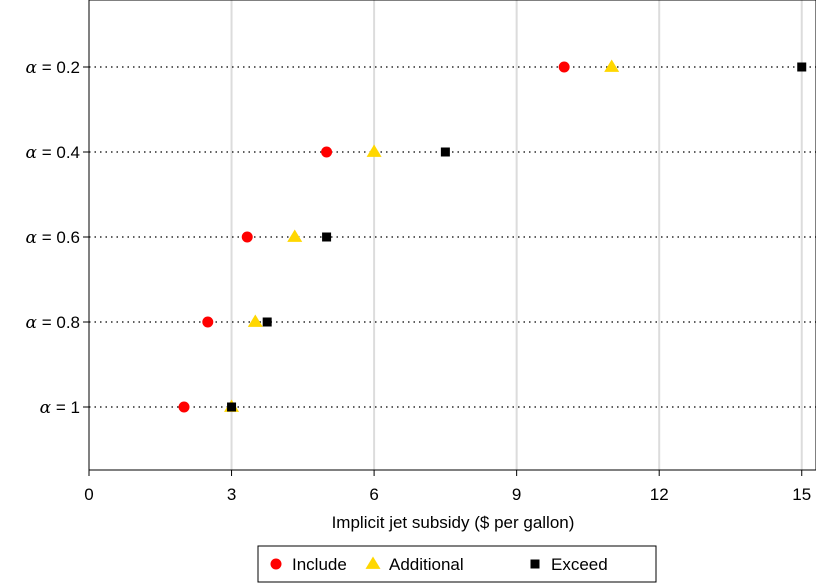 The width and height of the screenshot is (816, 583). I want to click on legend-item-exceed: Exceed, so click(569, 564).